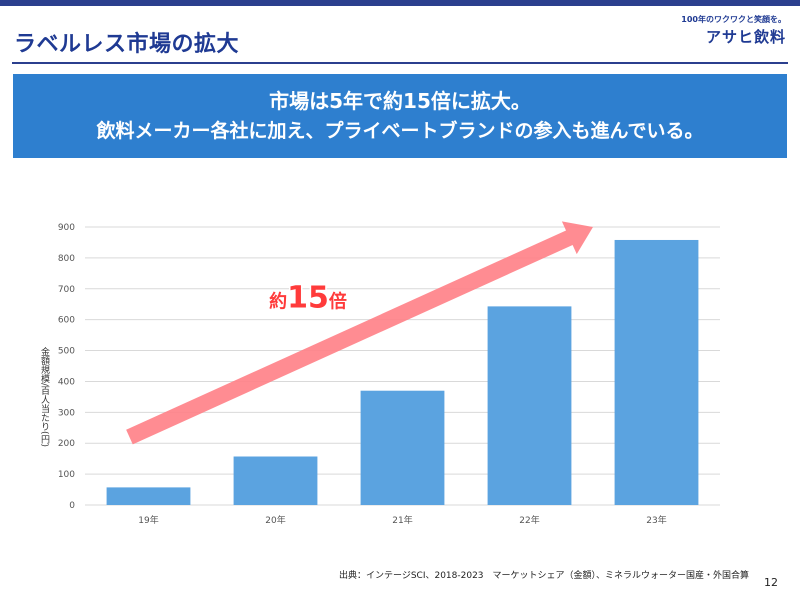 This screenshot has width=800, height=595. What do you see at coordinates (308, 297) in the screenshot?
I see `growth-annotation: 約15倍` at bounding box center [308, 297].